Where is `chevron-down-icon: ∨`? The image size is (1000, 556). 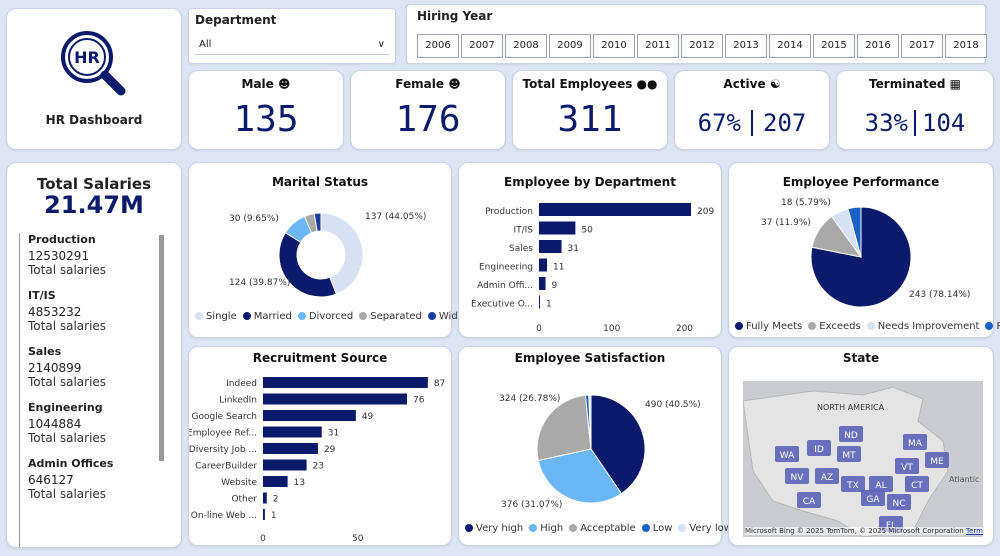 chevron-down-icon: ∨ is located at coordinates (381, 44).